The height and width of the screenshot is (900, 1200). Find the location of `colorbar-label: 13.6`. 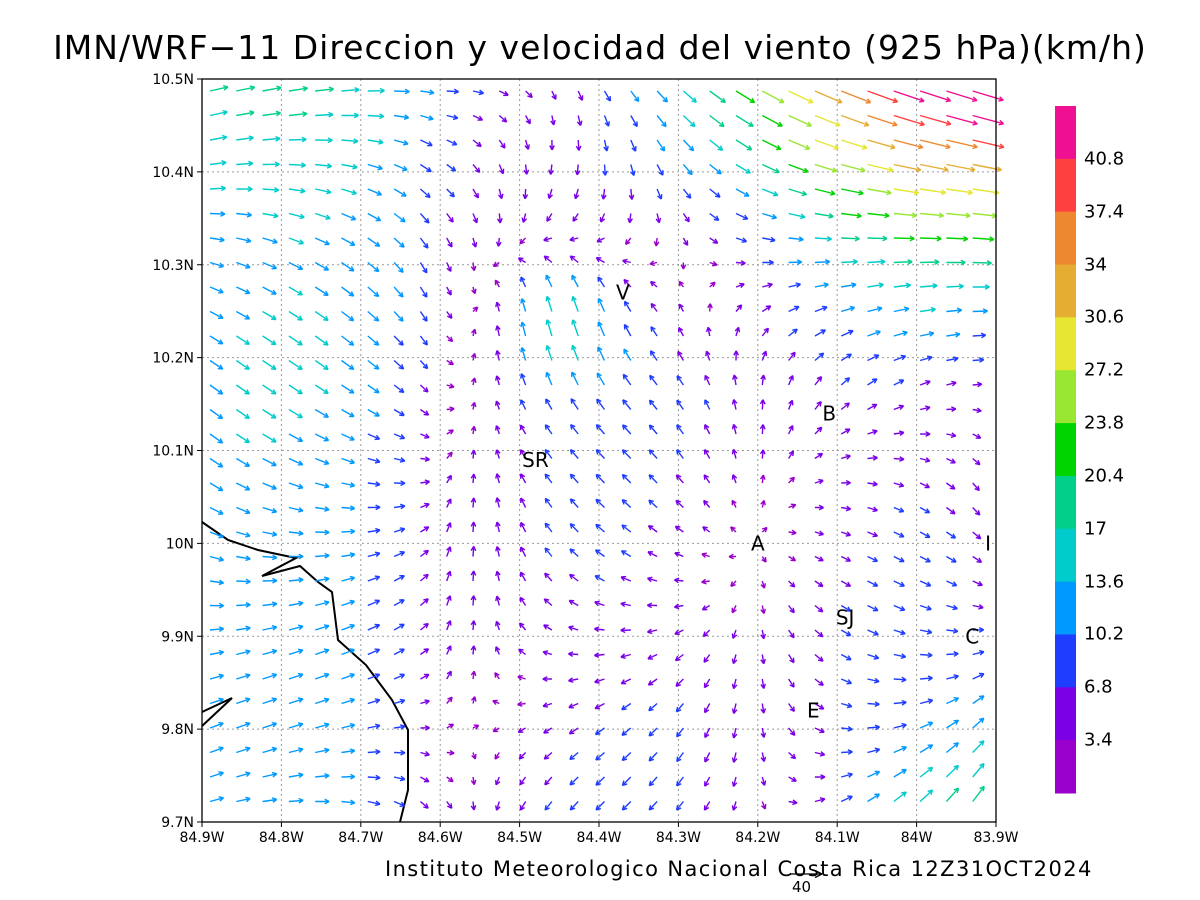

colorbar-label: 13.6 is located at coordinates (1104, 582).